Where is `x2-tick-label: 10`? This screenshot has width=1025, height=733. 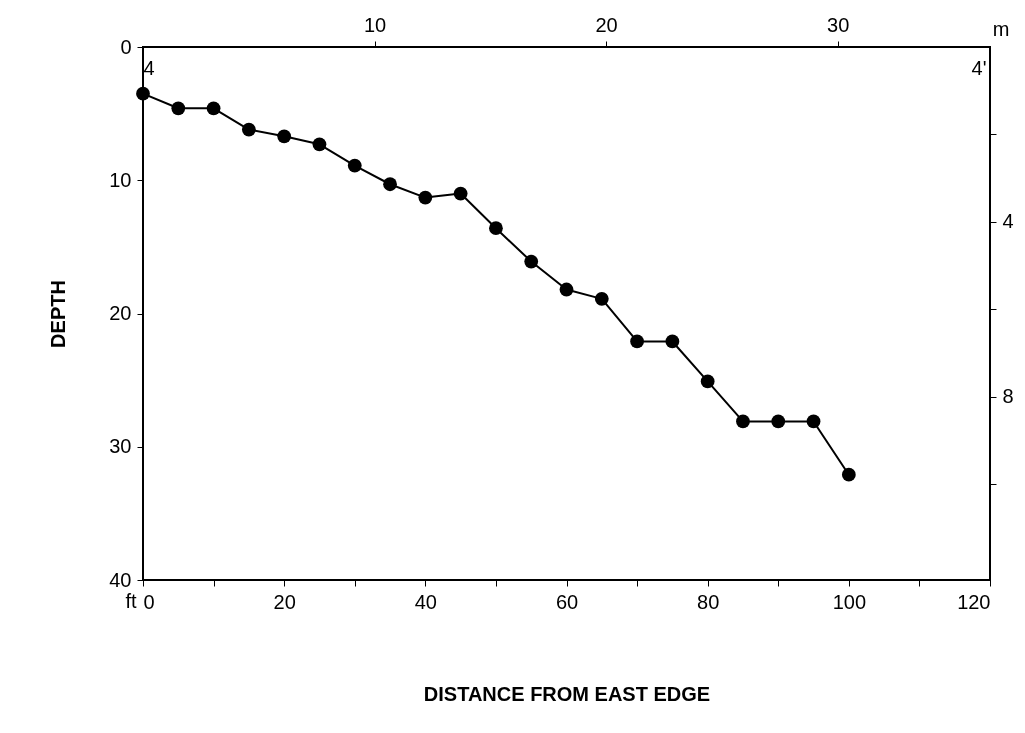 x2-tick-label: 10 is located at coordinates (375, 24).